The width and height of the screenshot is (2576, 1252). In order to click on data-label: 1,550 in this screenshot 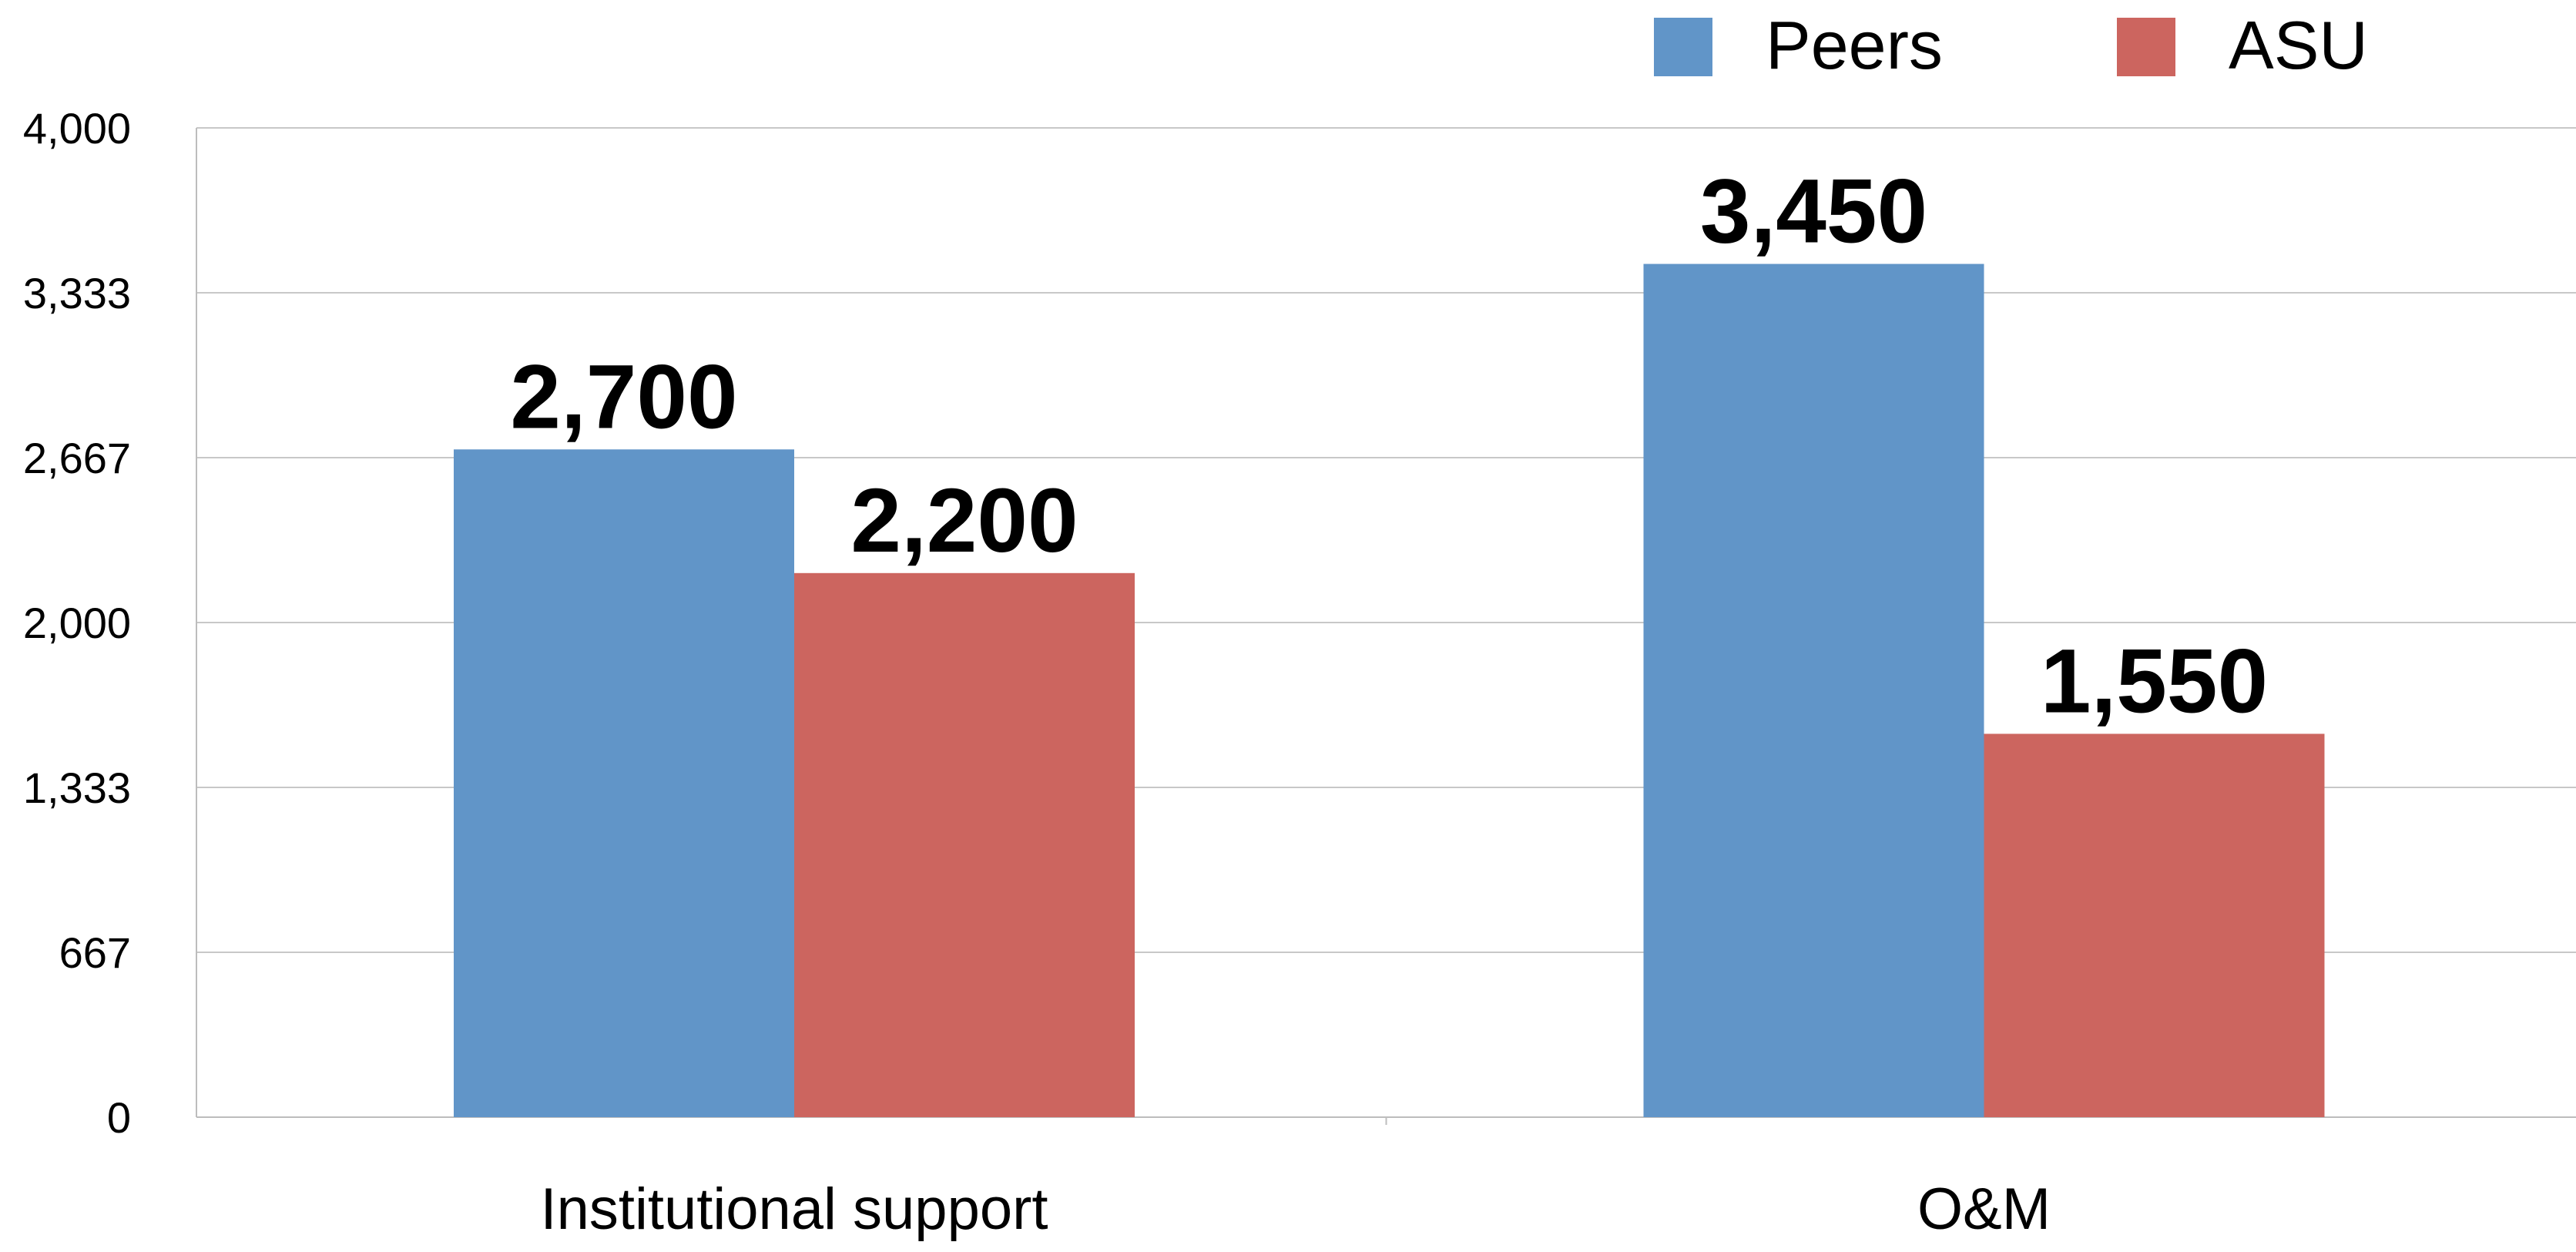, I will do `click(2154, 681)`.